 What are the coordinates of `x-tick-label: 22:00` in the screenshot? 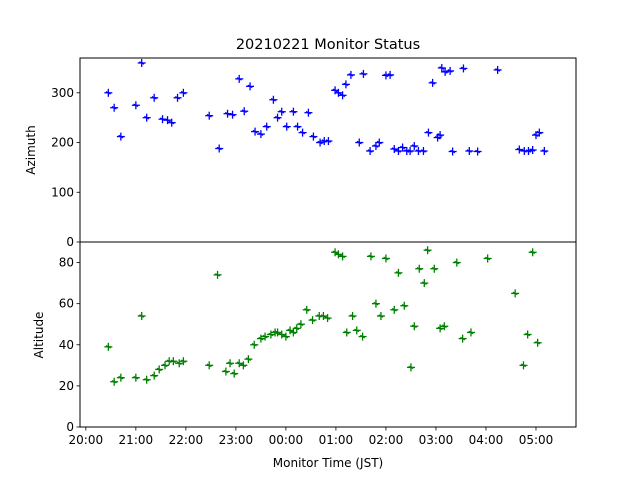 It's located at (186, 440).